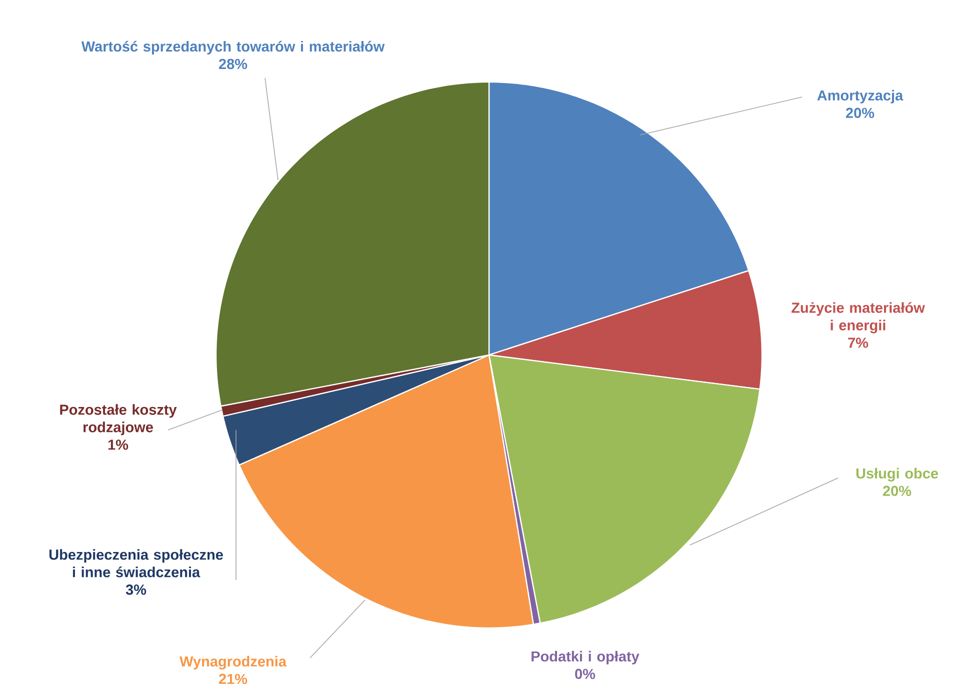 Image resolution: width=963 pixels, height=695 pixels. Describe the element at coordinates (858, 343) in the screenshot. I see `data-label: 7%` at that location.